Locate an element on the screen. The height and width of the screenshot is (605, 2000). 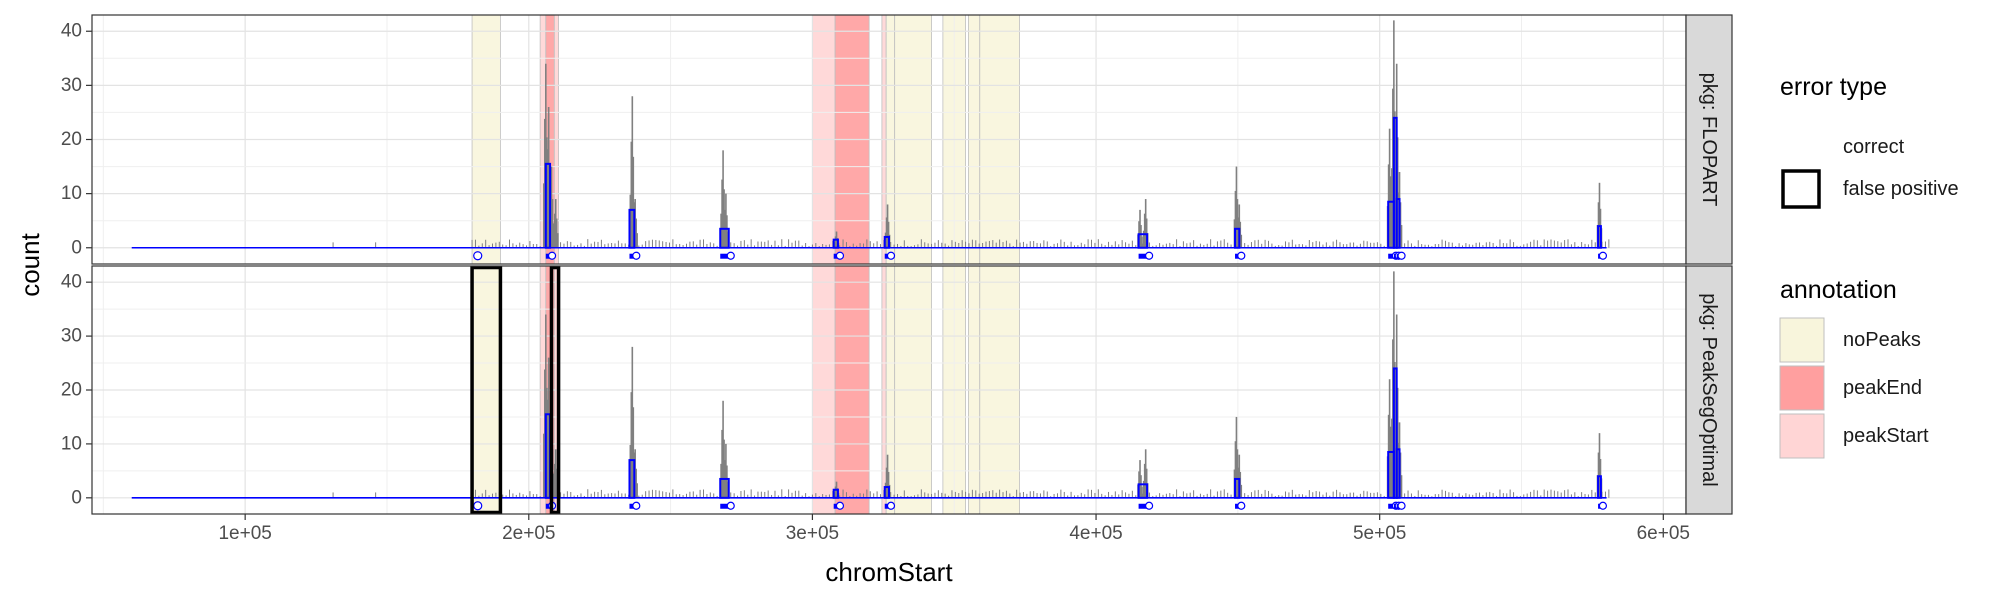
legend-label-peakend: peakEnd is located at coordinates (1882, 388).